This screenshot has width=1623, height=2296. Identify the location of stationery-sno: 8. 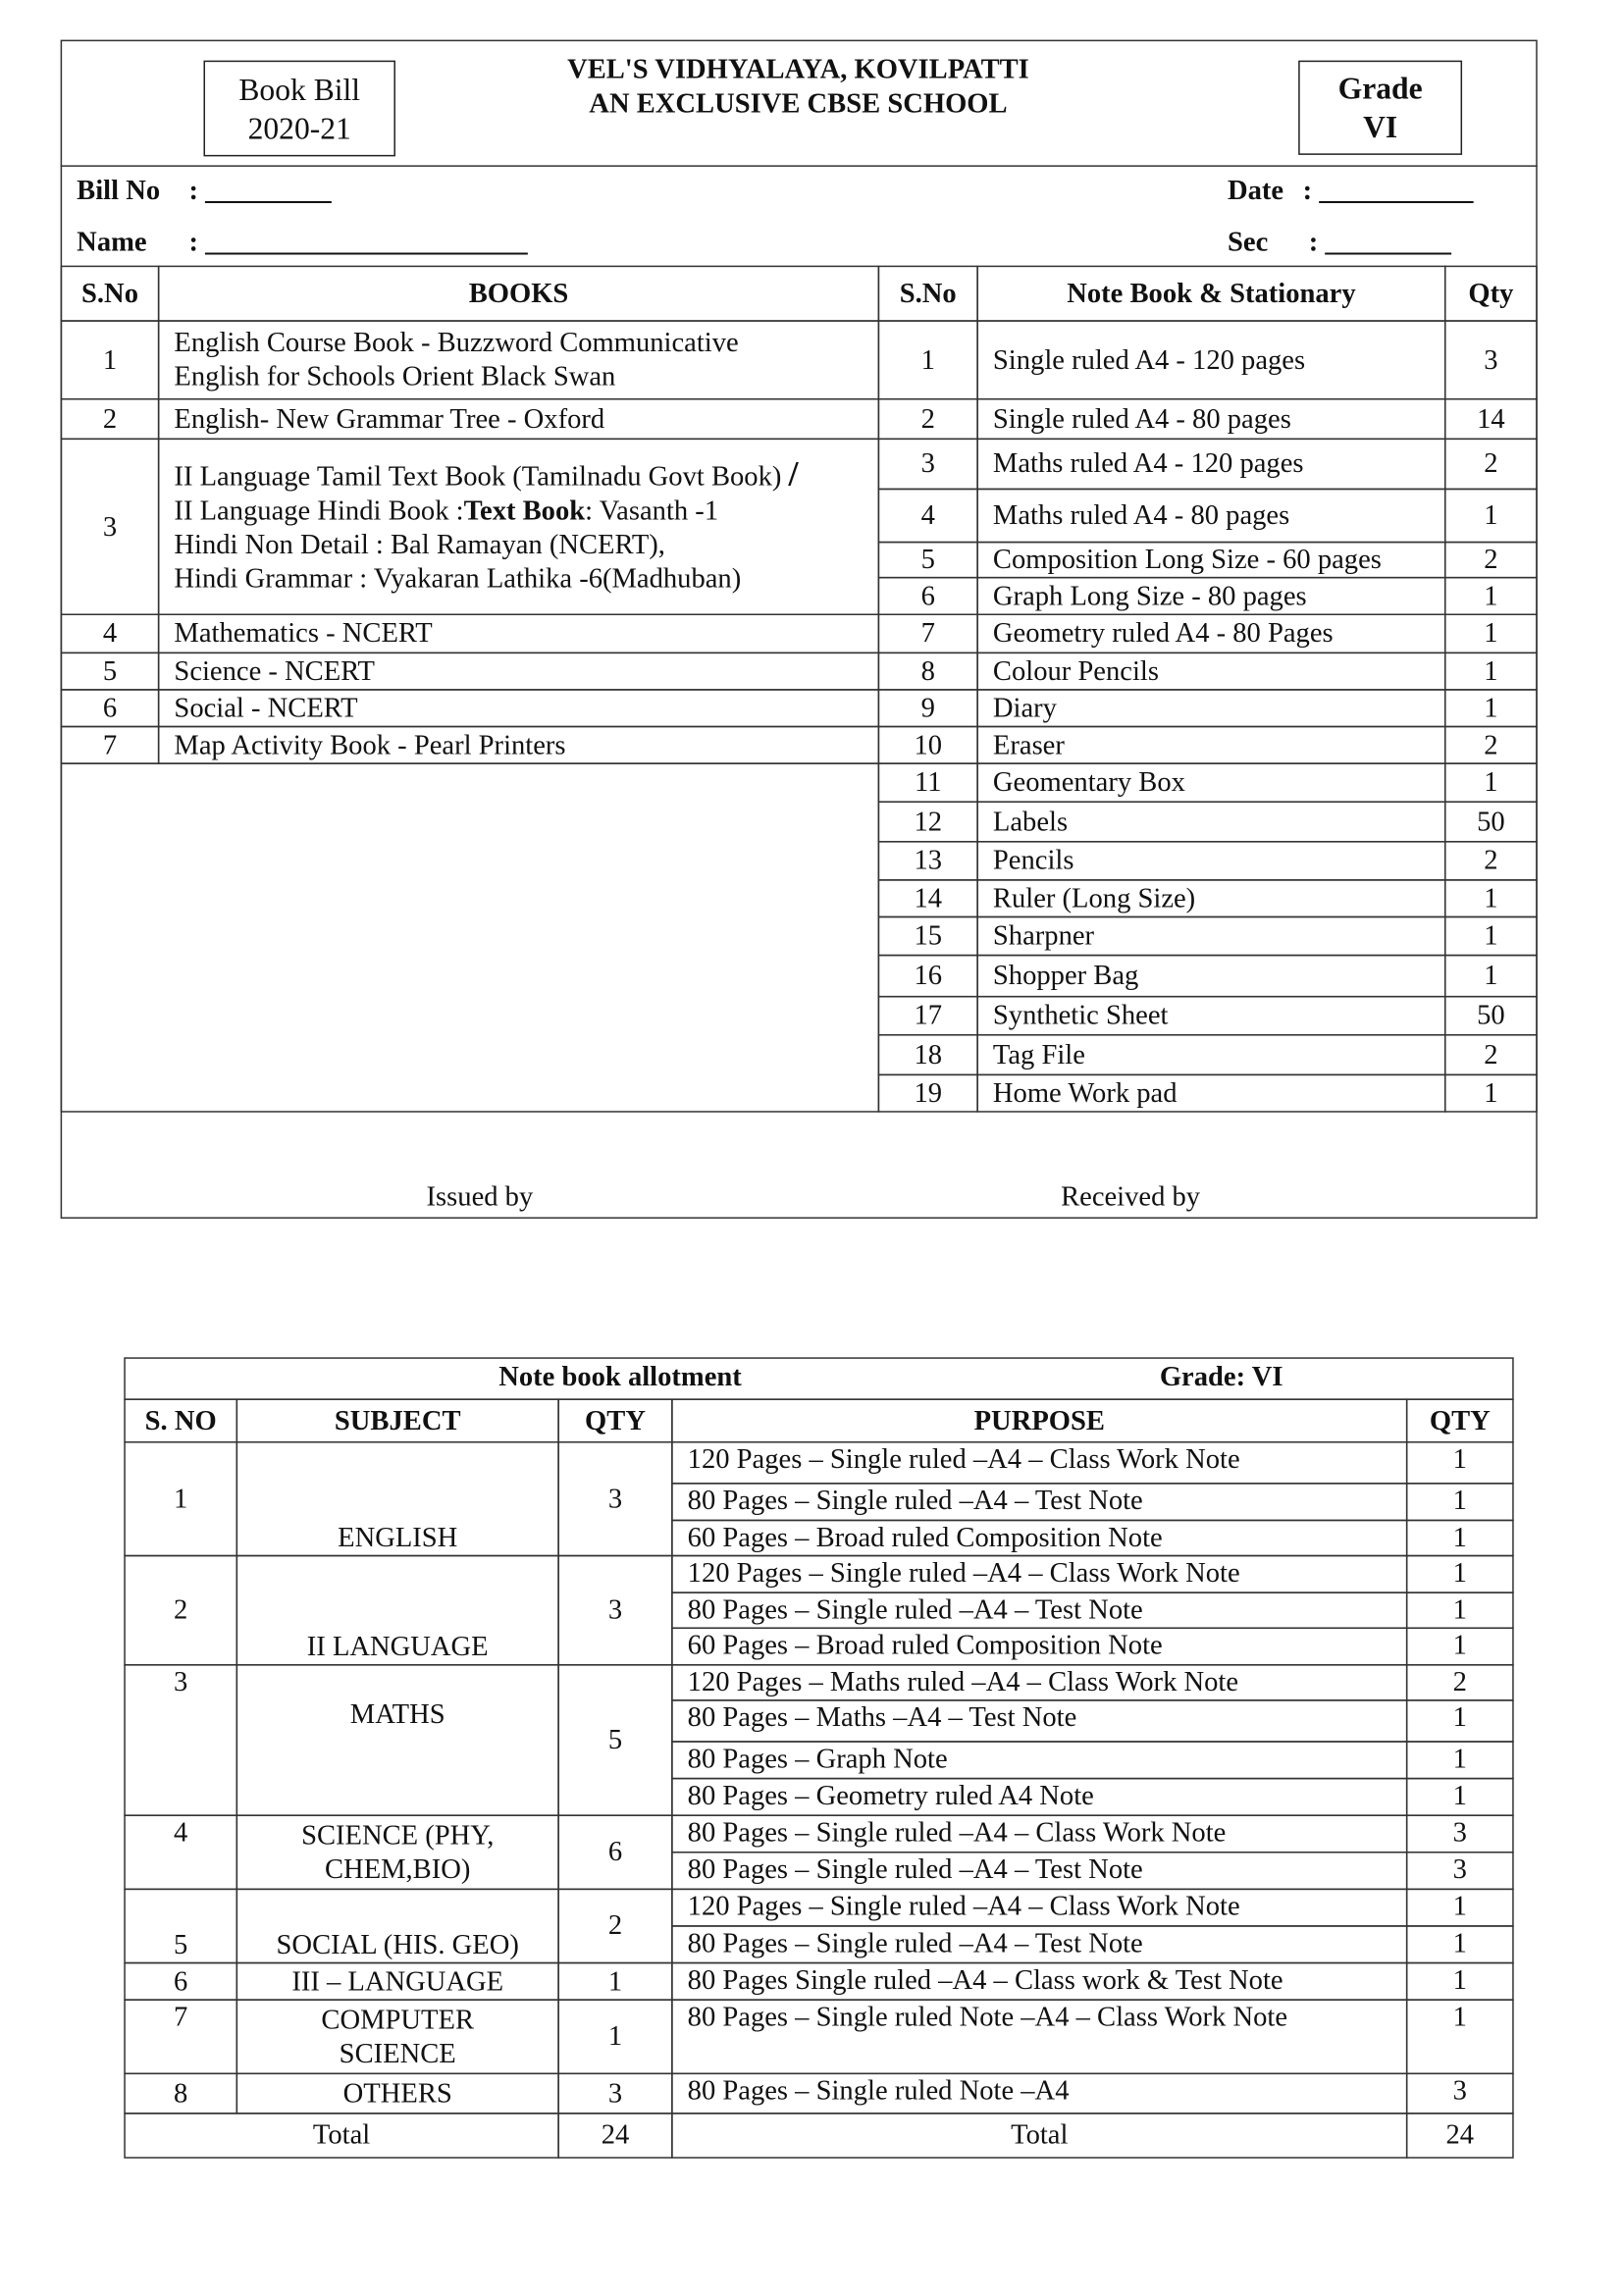
(927, 671).